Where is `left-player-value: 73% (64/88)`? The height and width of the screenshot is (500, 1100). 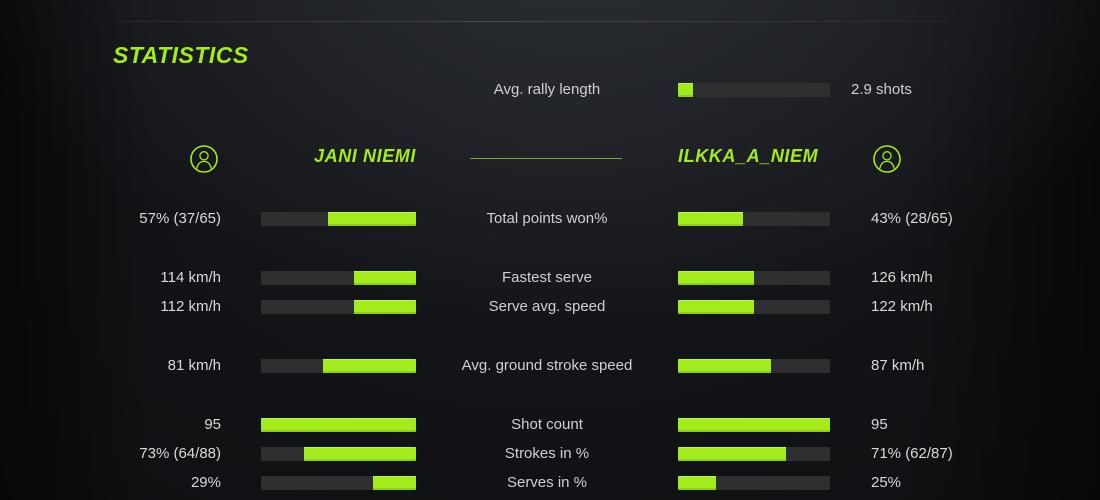 left-player-value: 73% (64/88) is located at coordinates (180, 453).